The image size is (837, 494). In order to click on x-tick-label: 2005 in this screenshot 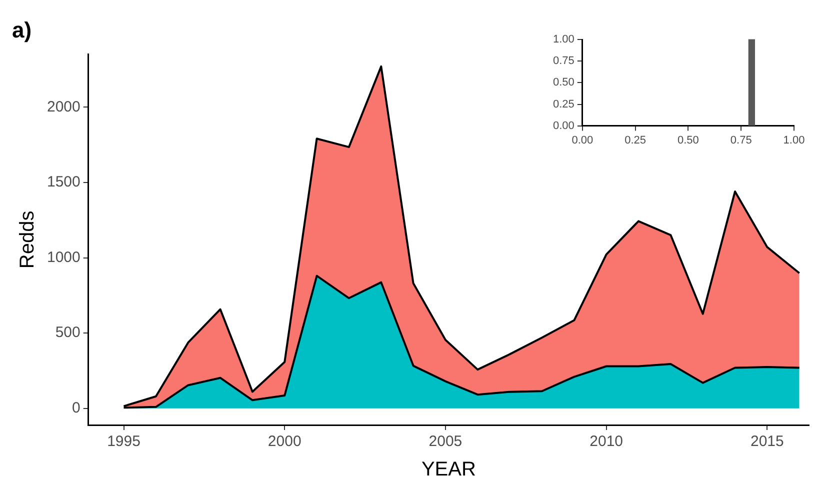, I will do `click(445, 441)`.